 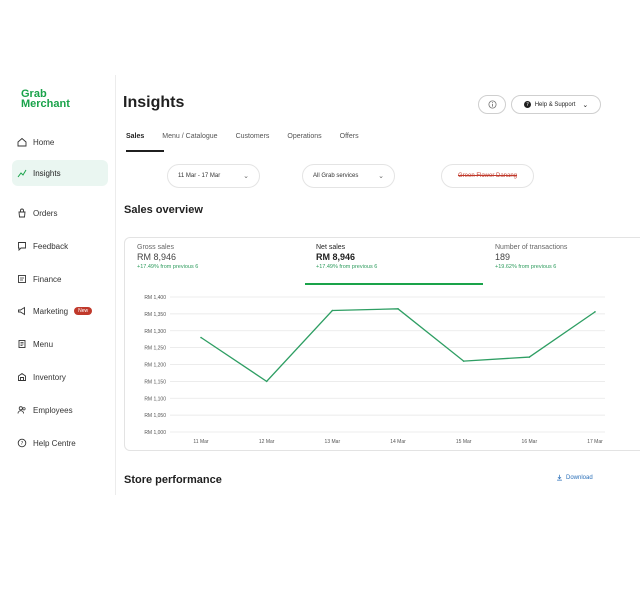 What do you see at coordinates (595, 442) in the screenshot?
I see `x-tick-label: 17 Mar` at bounding box center [595, 442].